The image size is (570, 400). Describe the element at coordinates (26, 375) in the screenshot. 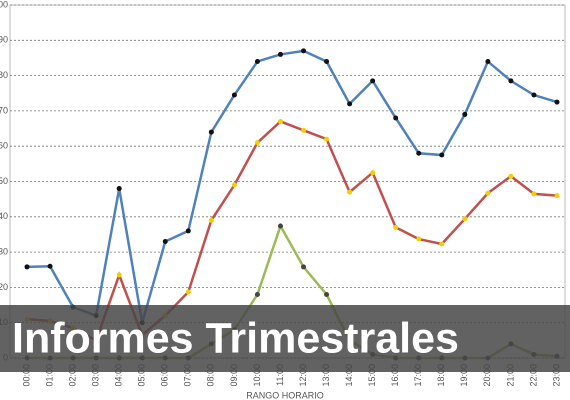

I see `x-tick-label: 00:00` at that location.